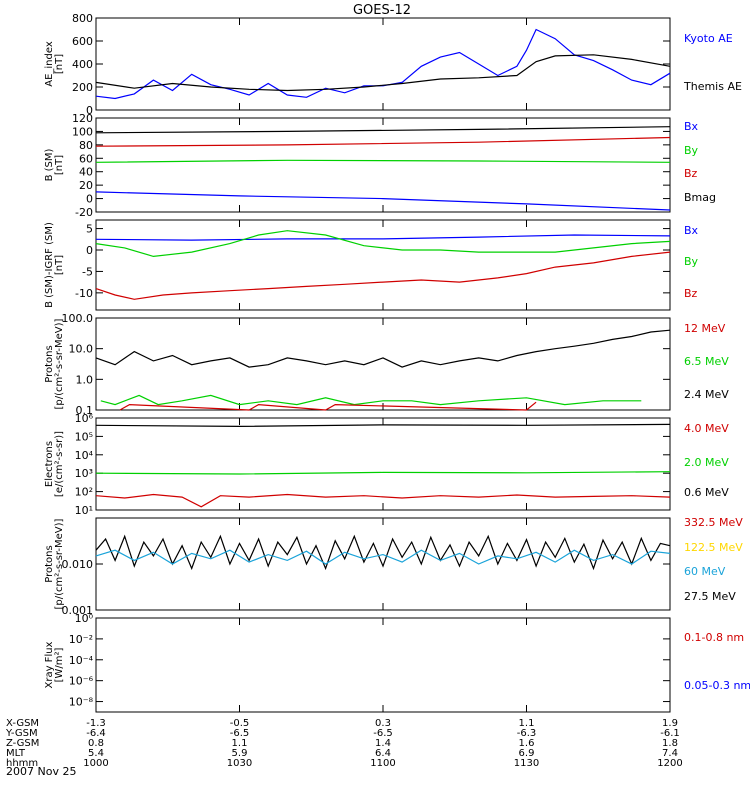 The height and width of the screenshot is (805, 750). I want to click on y-tick-label: 10⁴, so click(84, 455).